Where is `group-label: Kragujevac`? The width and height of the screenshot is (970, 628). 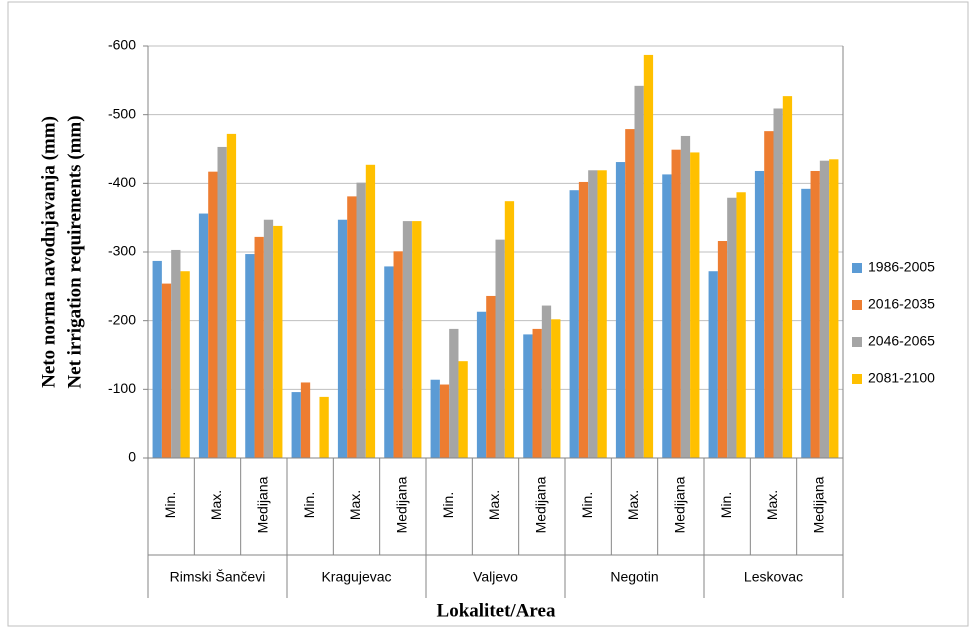
group-label: Kragujevac is located at coordinates (356, 577).